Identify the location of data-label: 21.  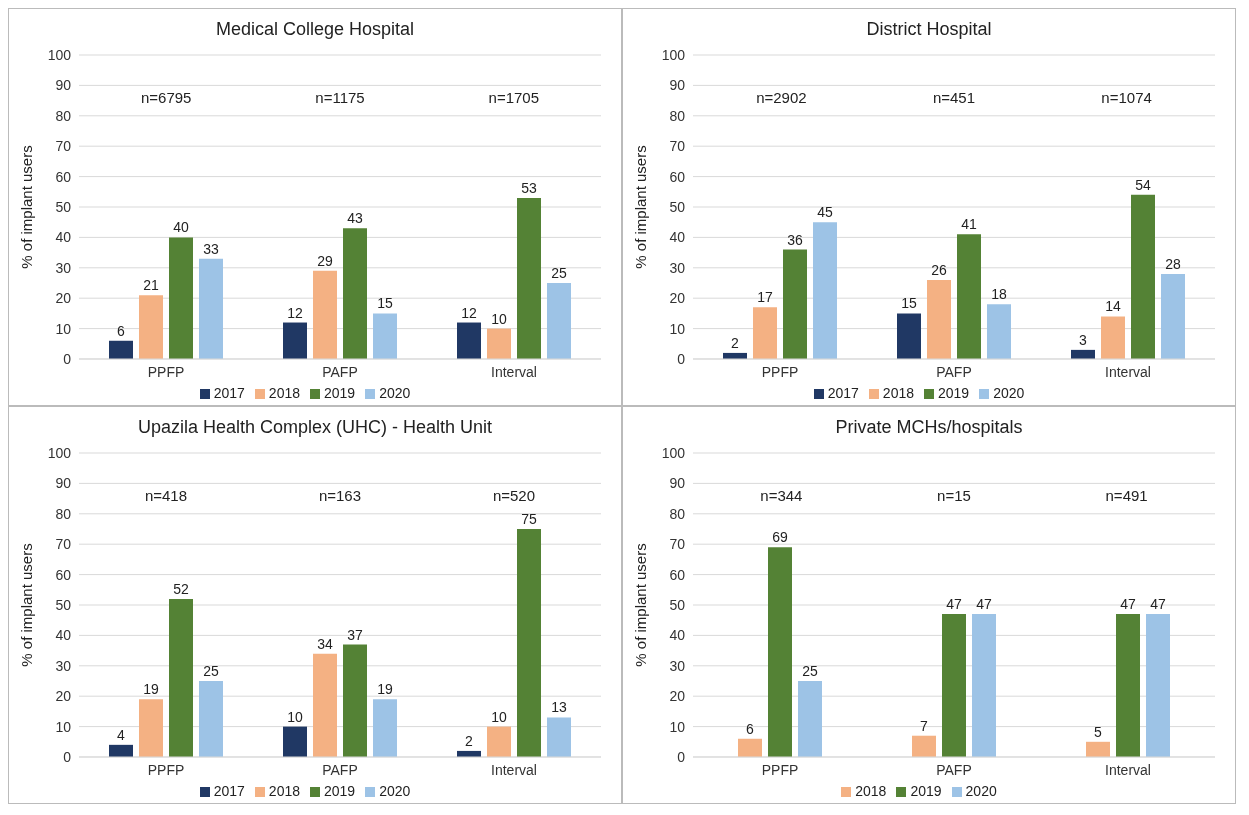
(151, 285).